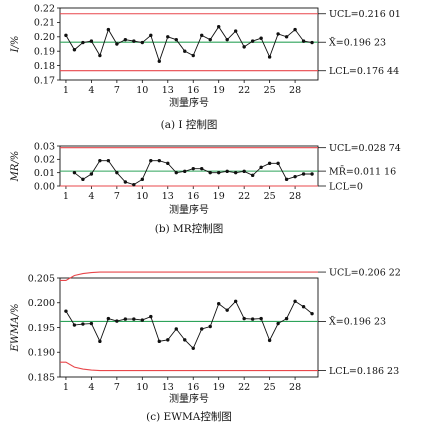 This screenshot has height=428, width=425. I want to click on y-tick-label: 0.205, so click(41, 278).